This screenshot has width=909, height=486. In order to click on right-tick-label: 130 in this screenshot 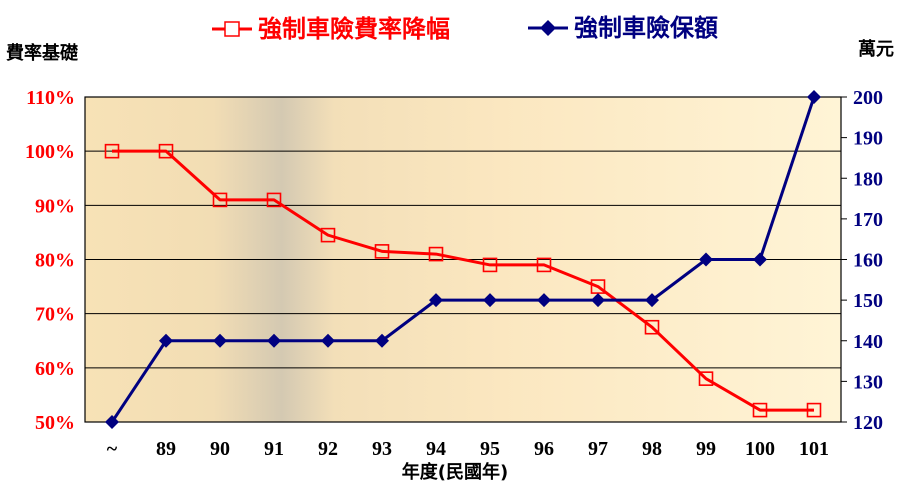, I will do `click(868, 382)`.